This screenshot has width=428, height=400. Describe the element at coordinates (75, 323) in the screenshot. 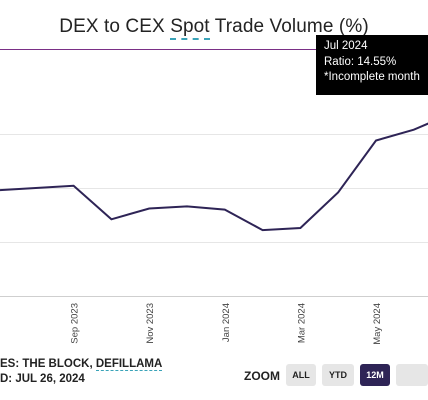

I see `x-tick-label: Sep 2023` at that location.